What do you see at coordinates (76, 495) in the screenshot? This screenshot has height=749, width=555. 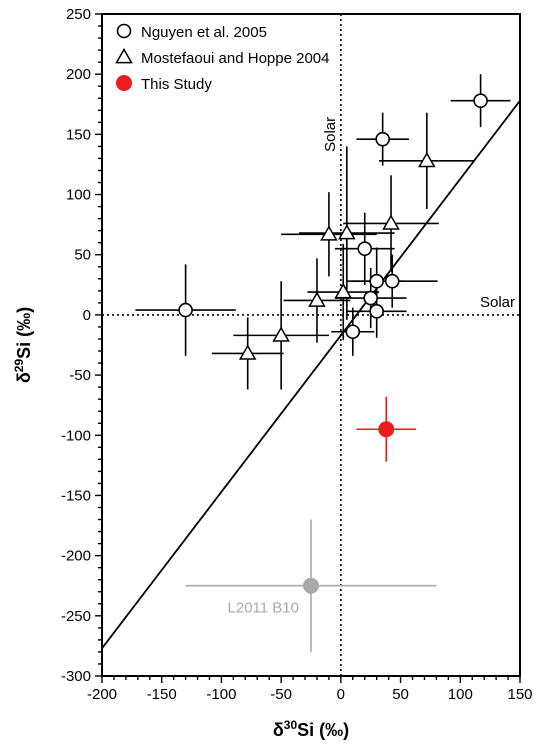 I see `y-tick-label: -150` at bounding box center [76, 495].